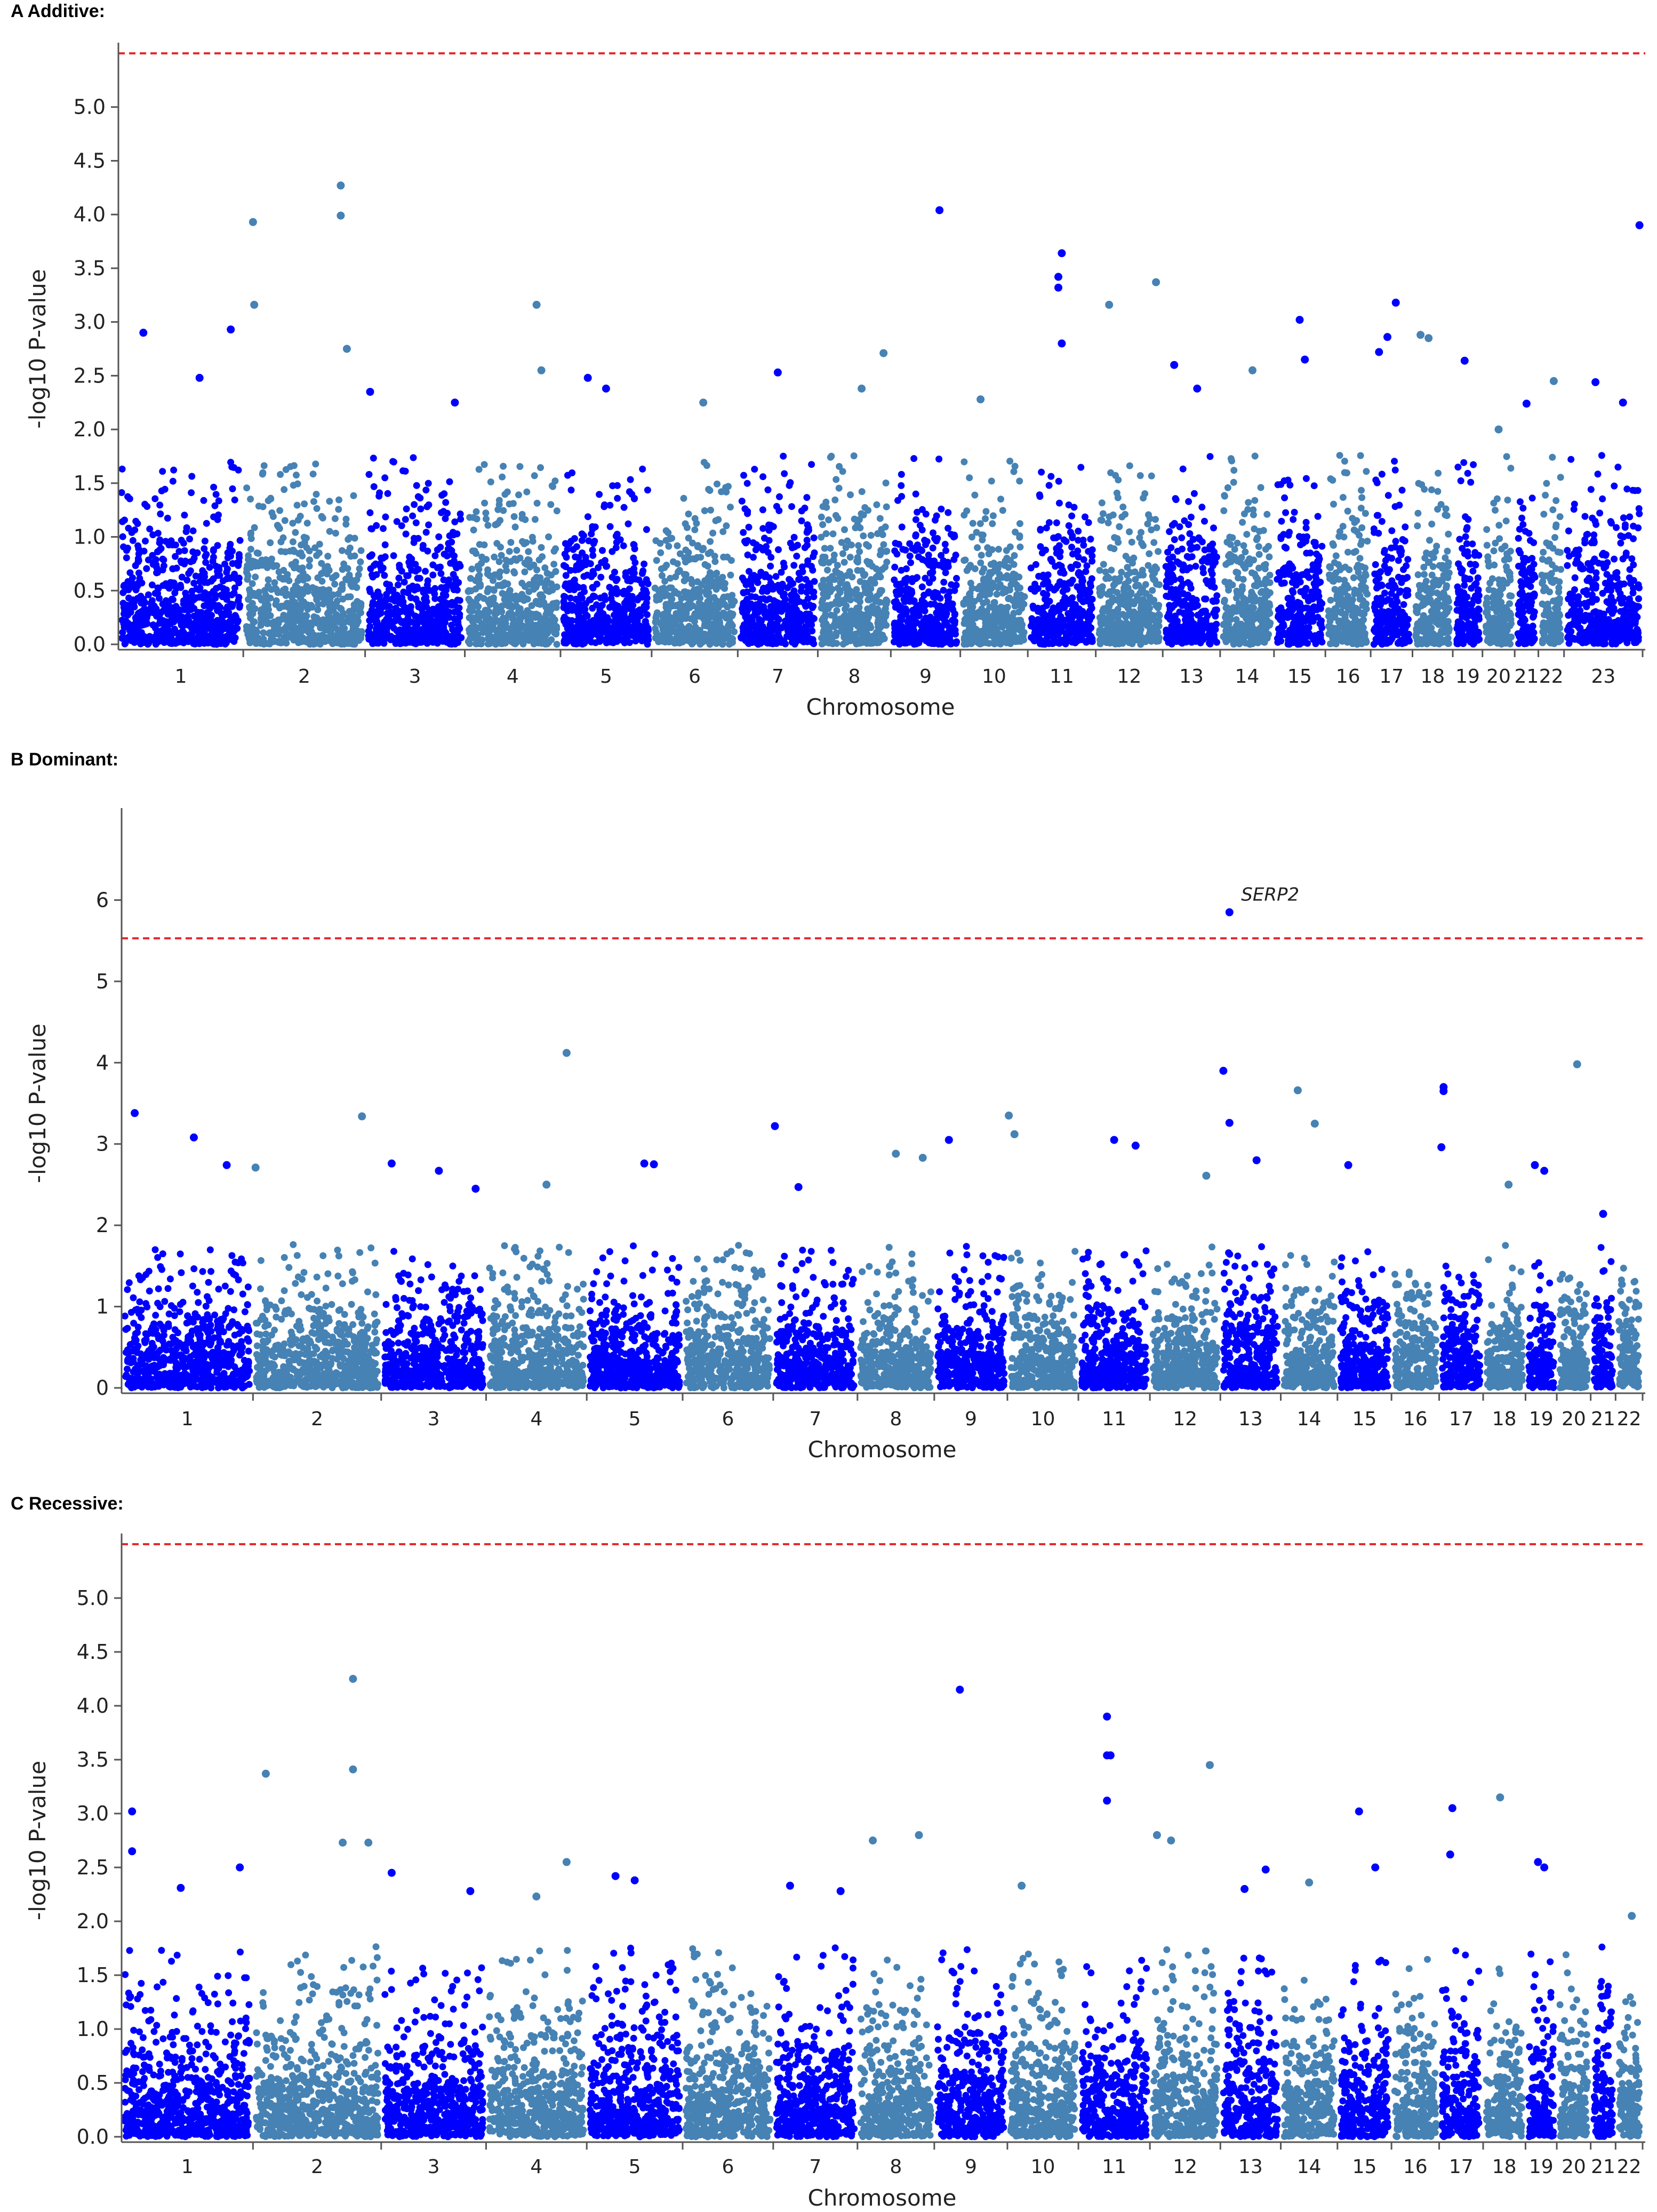 The image size is (1657, 2212). What do you see at coordinates (854, 550) in the screenshot?
I see `chromosome-8-points` at bounding box center [854, 550].